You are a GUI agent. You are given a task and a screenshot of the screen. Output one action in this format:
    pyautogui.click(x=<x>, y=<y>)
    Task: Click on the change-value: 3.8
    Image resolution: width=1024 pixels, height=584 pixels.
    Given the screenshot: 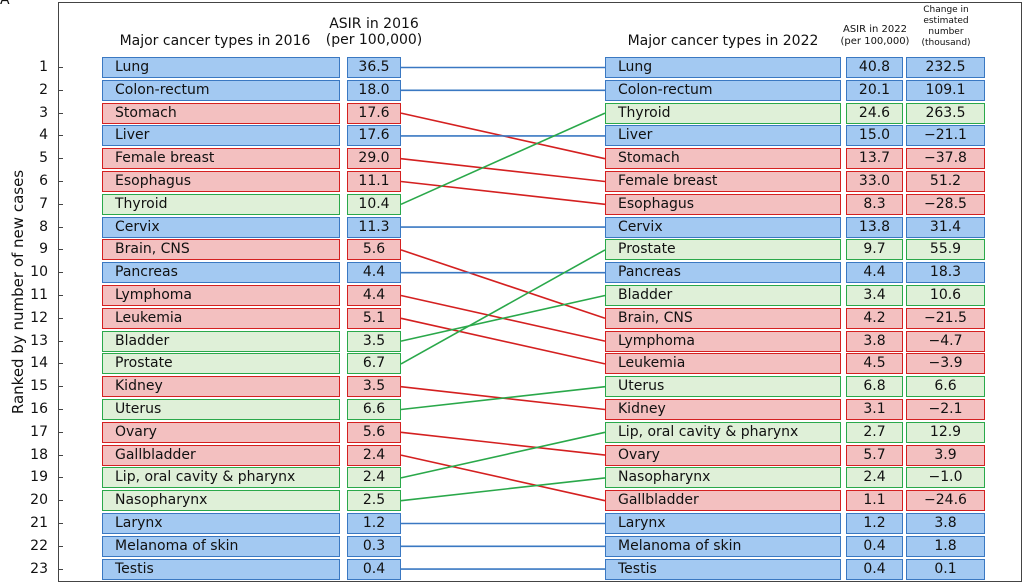 What is the action you would take?
    pyautogui.click(x=945, y=523)
    